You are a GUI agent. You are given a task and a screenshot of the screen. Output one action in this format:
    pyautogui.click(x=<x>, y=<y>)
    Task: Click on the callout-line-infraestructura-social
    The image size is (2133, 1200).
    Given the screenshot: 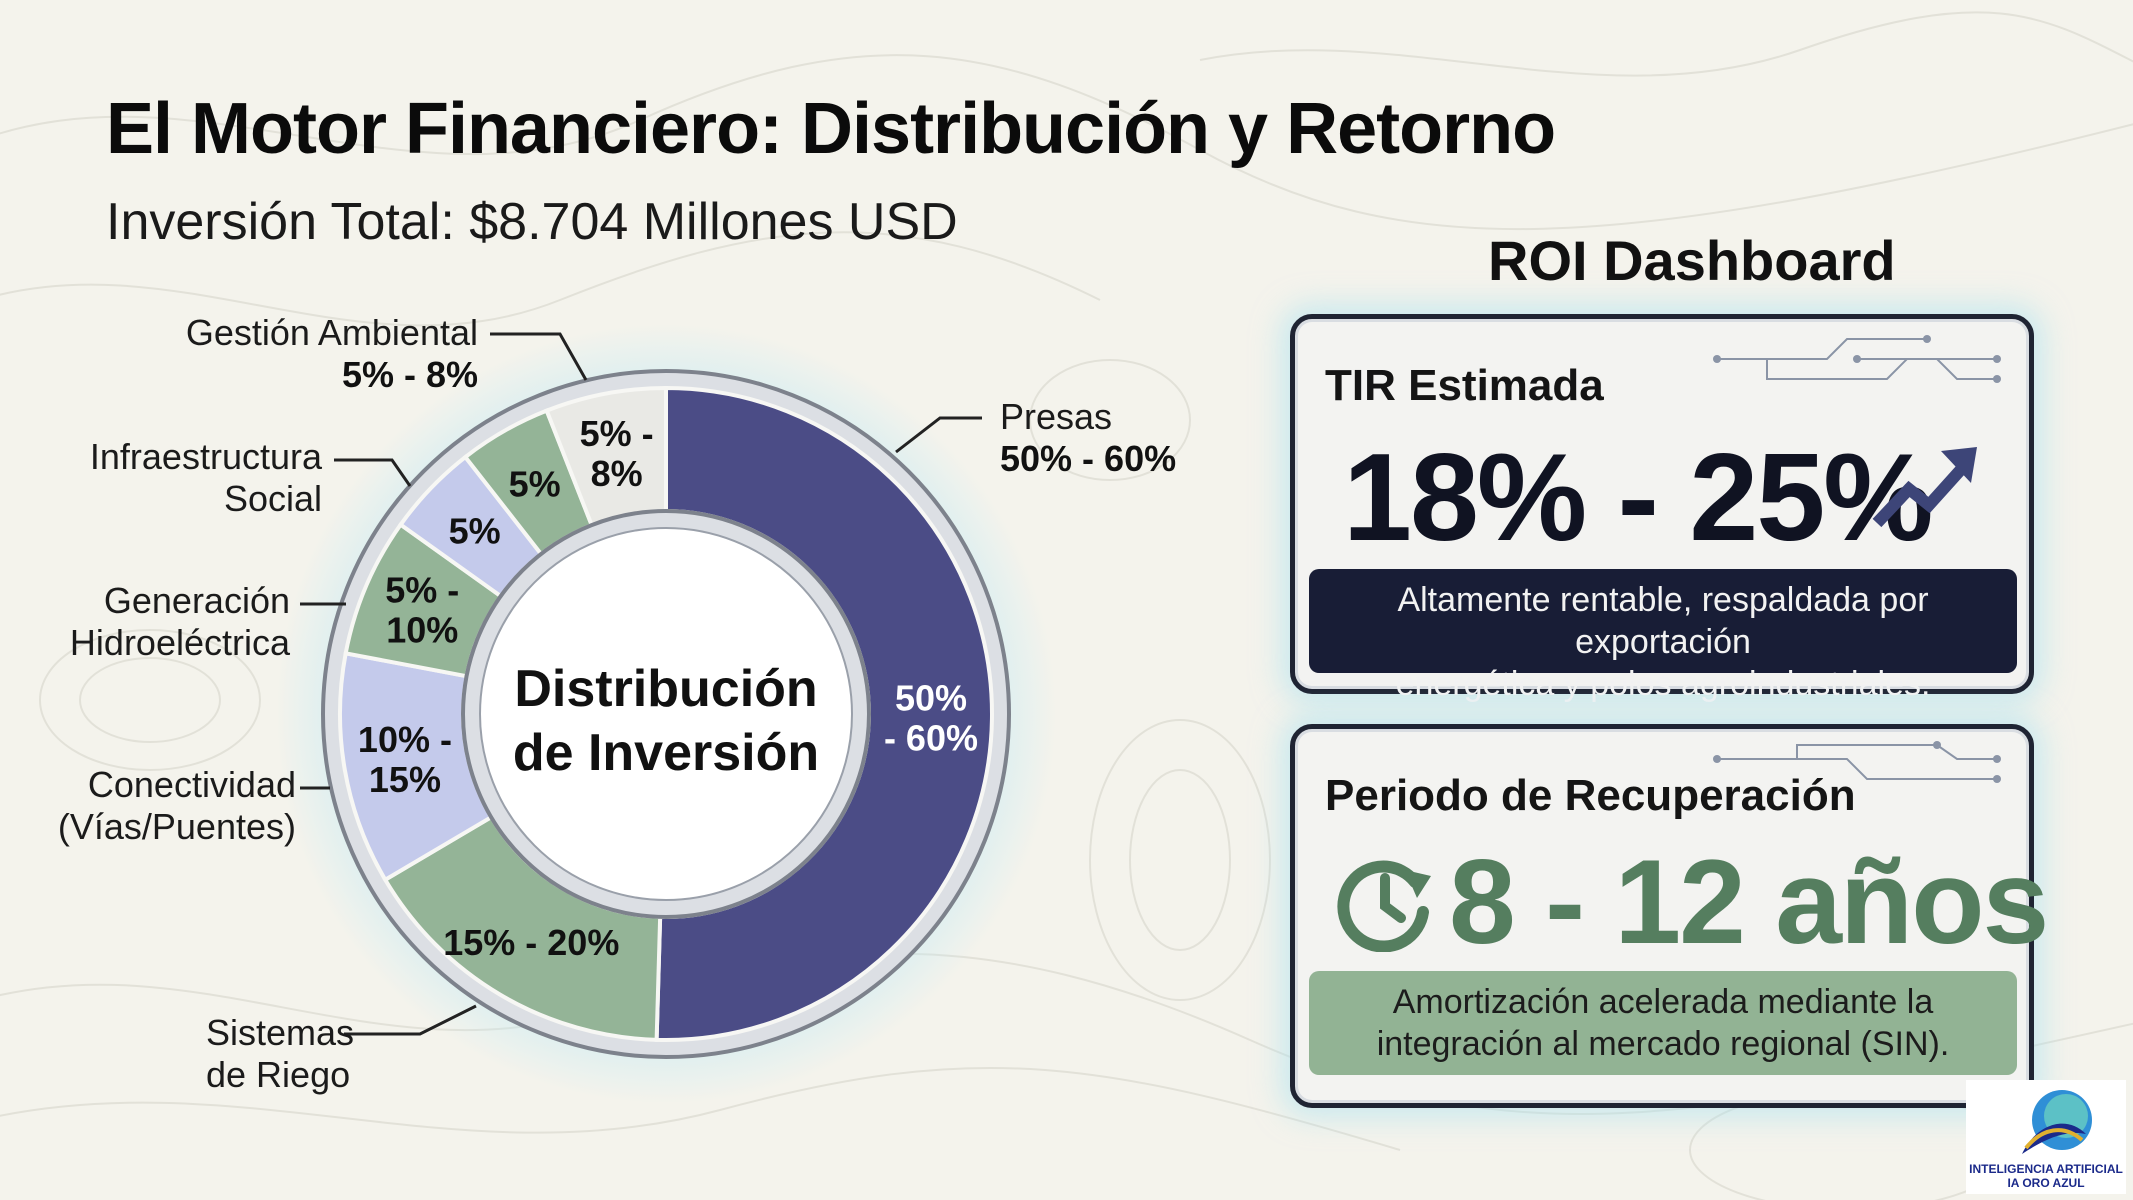 What is the action you would take?
    pyautogui.click(x=373, y=472)
    